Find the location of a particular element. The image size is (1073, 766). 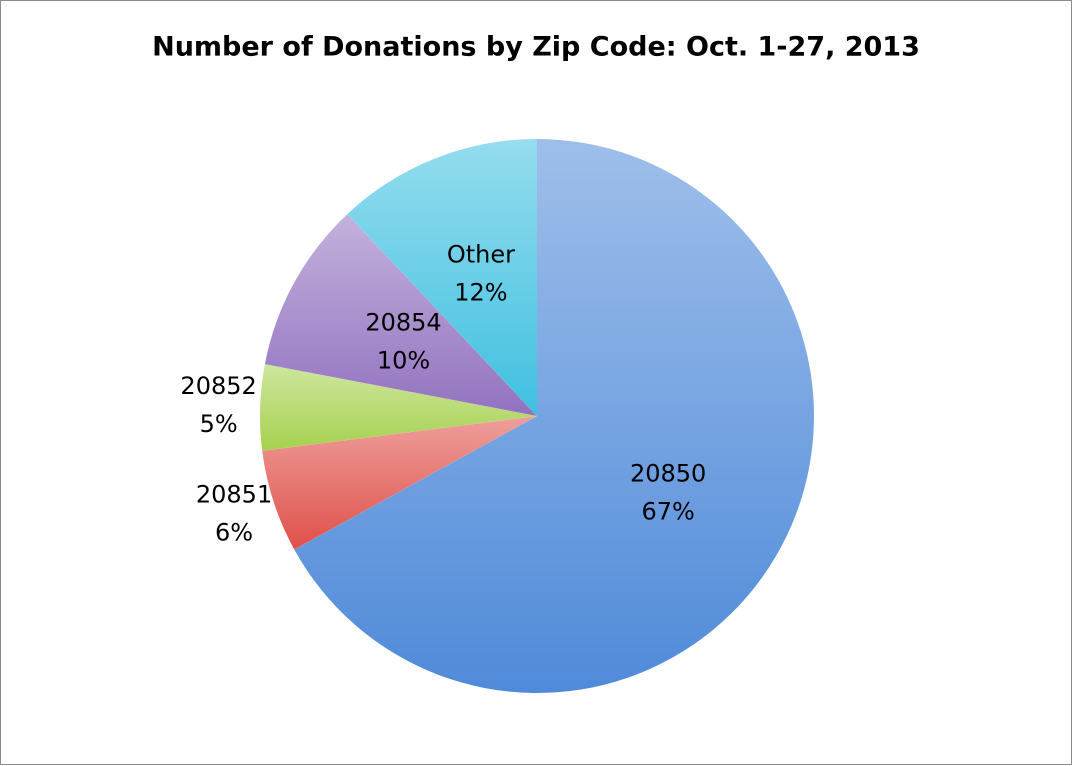

slice-value-label: 10% is located at coordinates (403, 361).